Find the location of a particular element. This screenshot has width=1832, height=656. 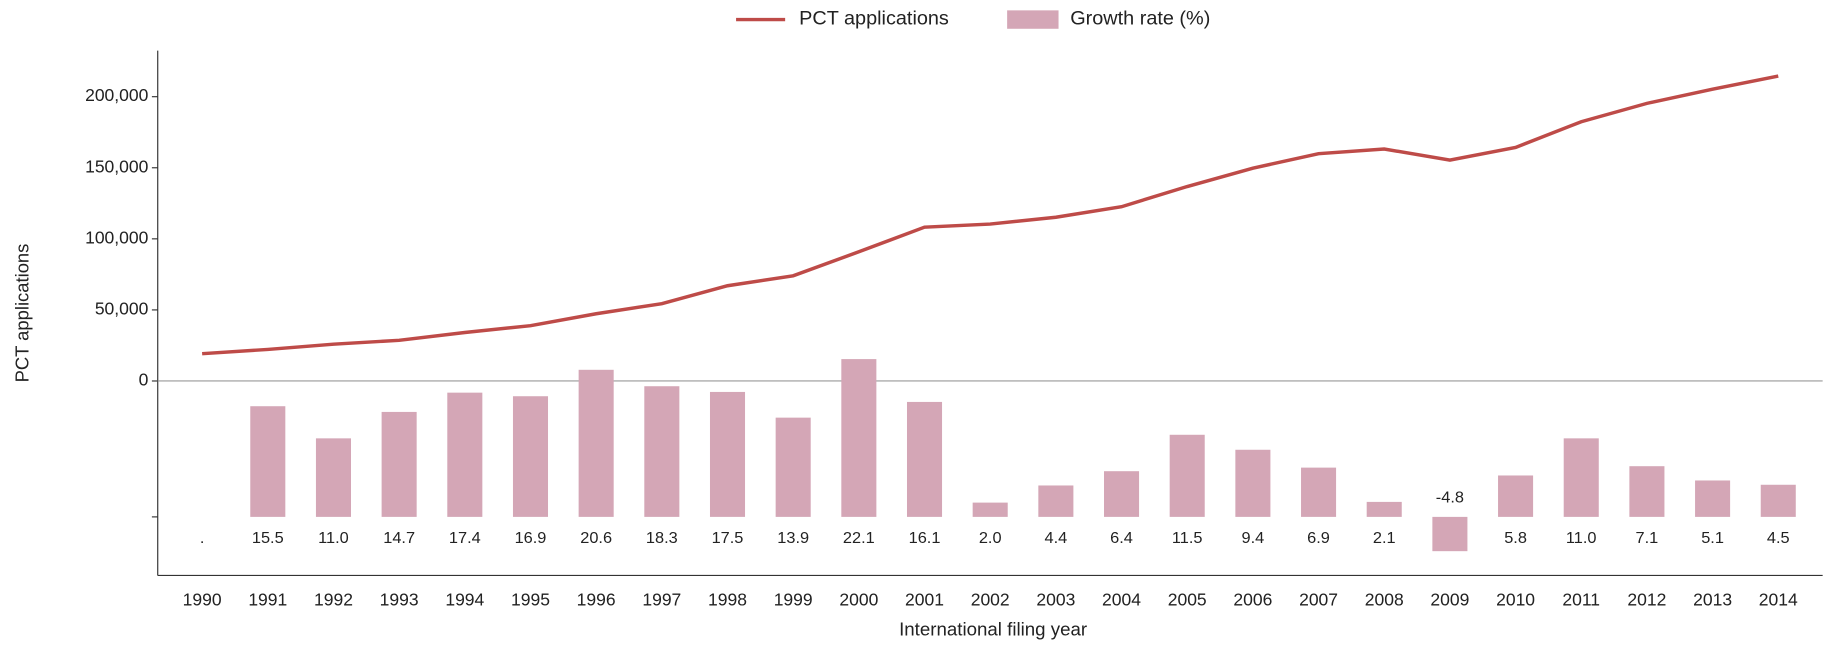

data-label: 6.4 is located at coordinates (1121, 538).